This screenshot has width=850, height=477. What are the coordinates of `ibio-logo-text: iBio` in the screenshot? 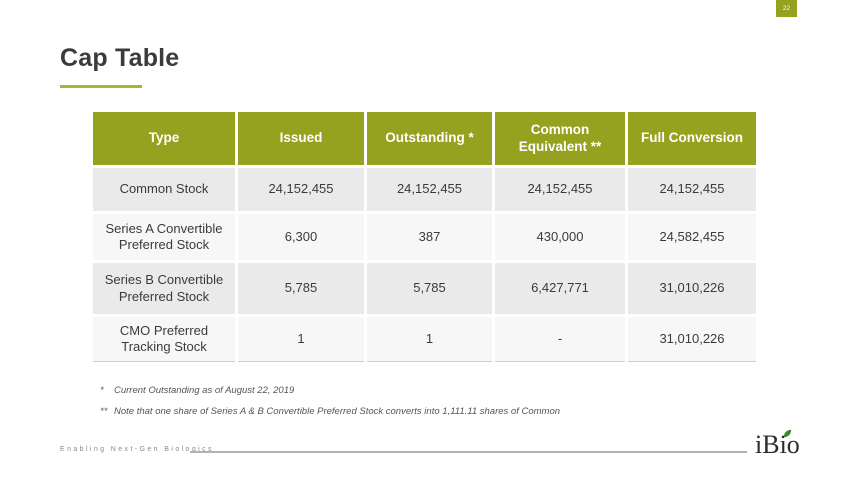 It's located at (777, 444).